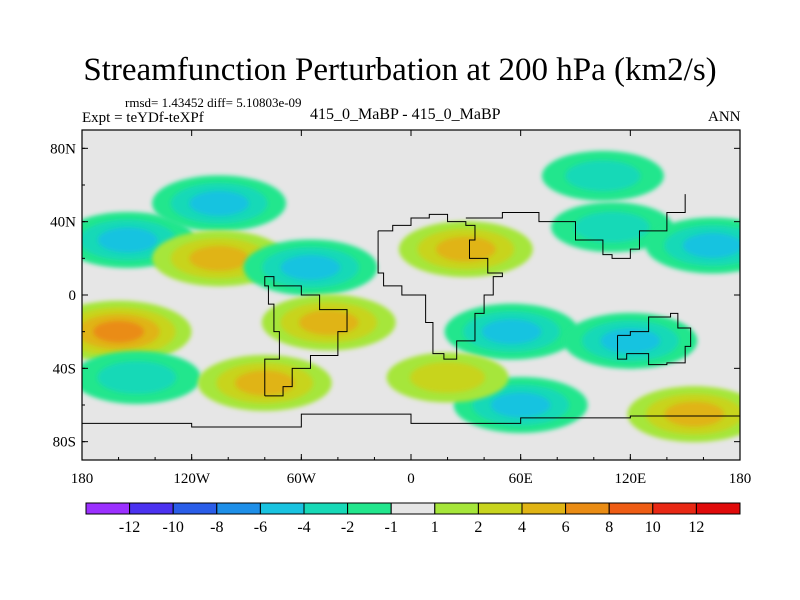 The width and height of the screenshot is (800, 600). Describe the element at coordinates (653, 527) in the screenshot. I see `colorbar-label: 10` at that location.